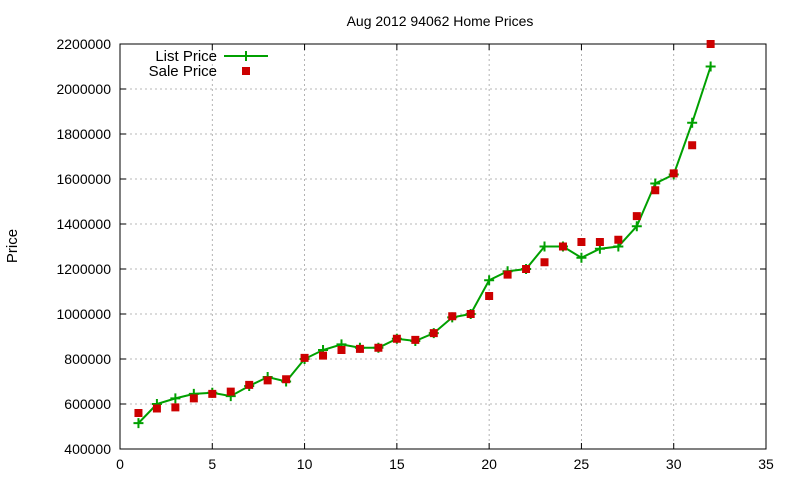  What do you see at coordinates (83, 134) in the screenshot?
I see `y-tick-label: 1800000` at bounding box center [83, 134].